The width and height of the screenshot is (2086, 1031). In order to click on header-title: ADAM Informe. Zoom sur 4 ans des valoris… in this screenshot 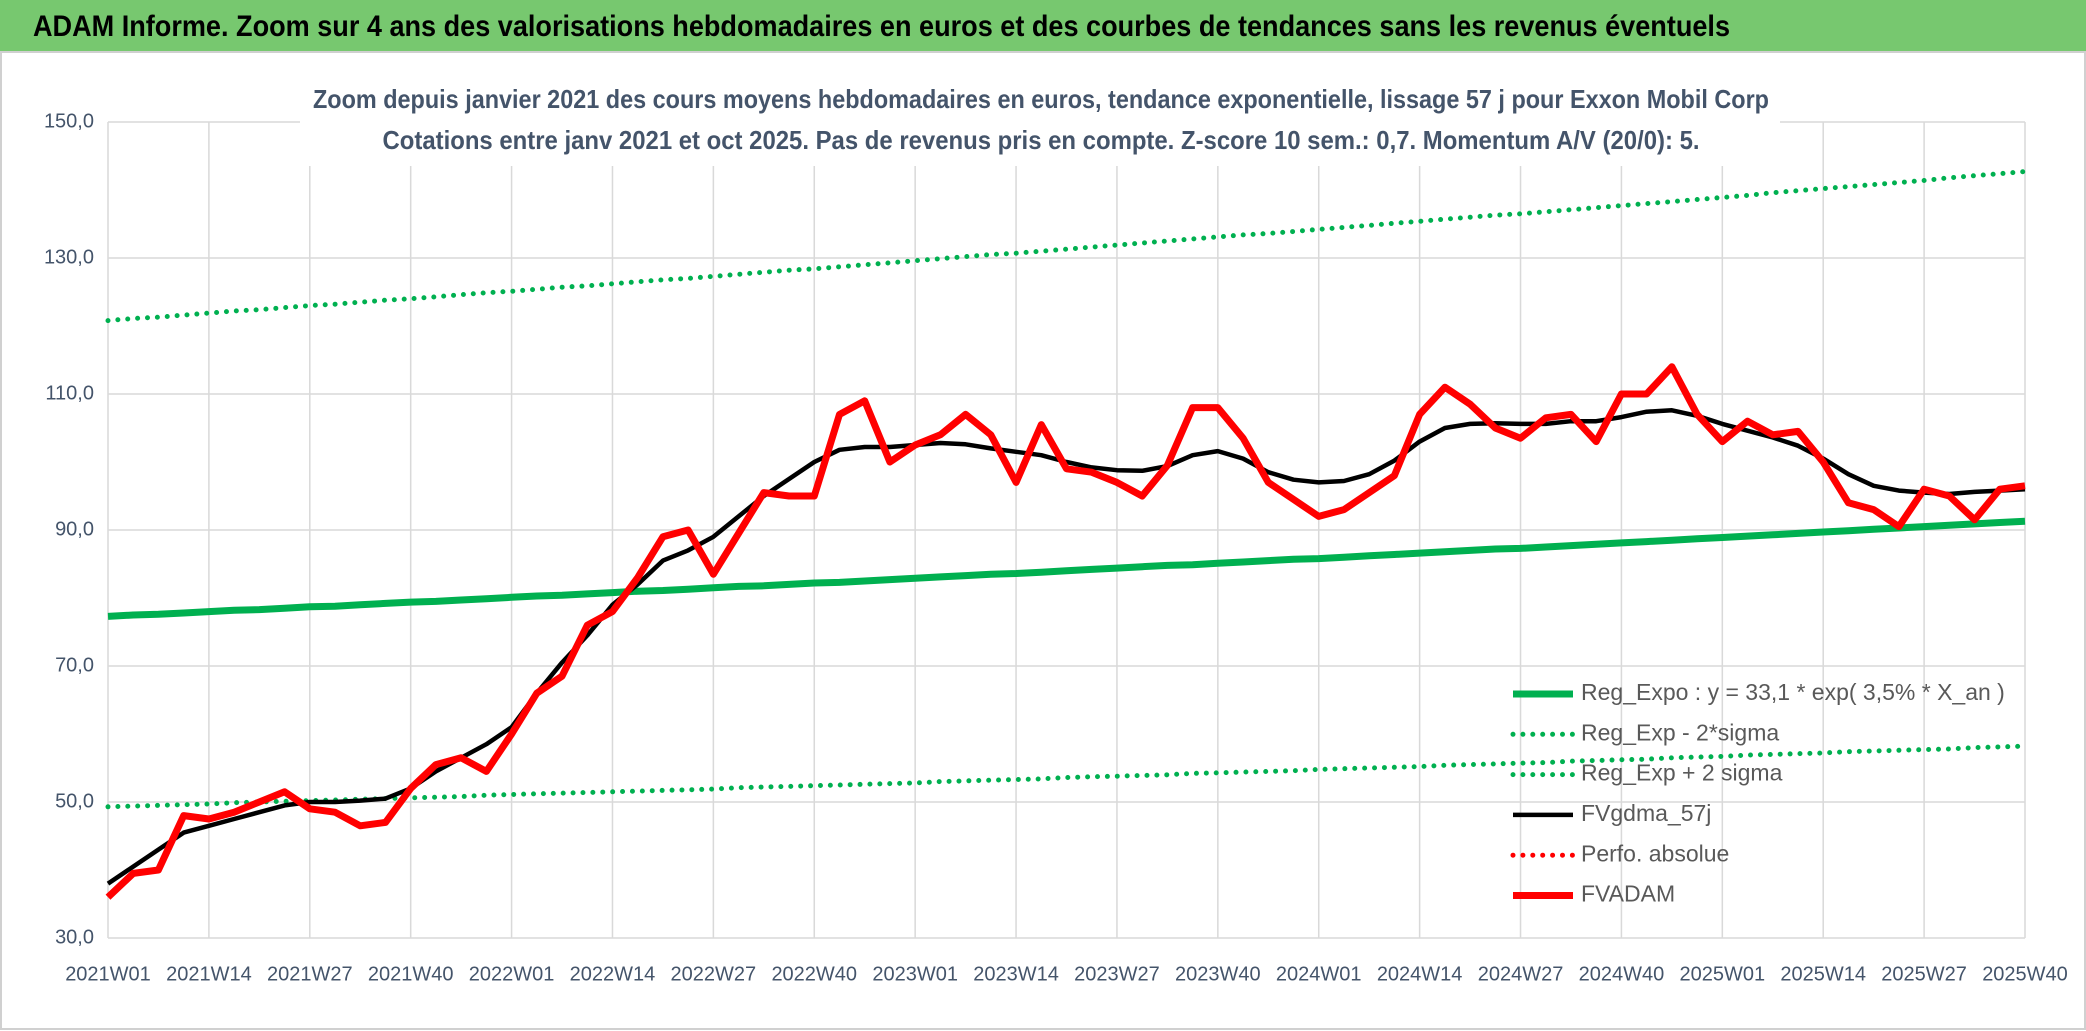, I will do `click(881, 26)`.